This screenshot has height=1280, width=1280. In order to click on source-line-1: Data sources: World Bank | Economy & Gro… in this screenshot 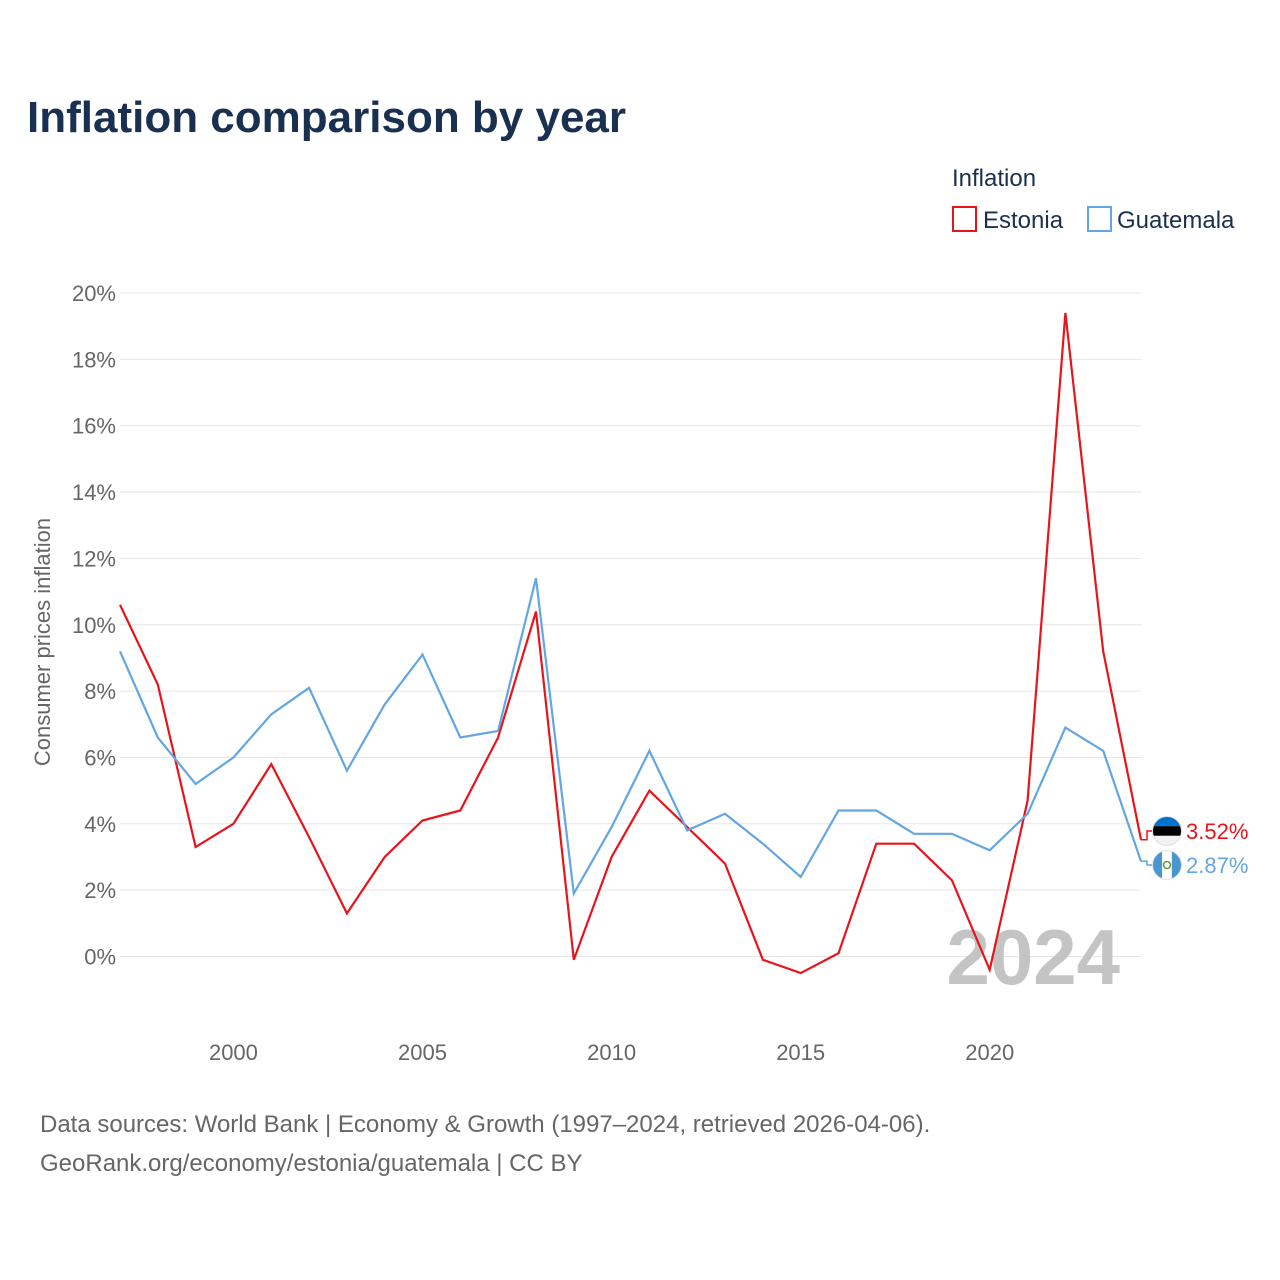, I will do `click(485, 1124)`.